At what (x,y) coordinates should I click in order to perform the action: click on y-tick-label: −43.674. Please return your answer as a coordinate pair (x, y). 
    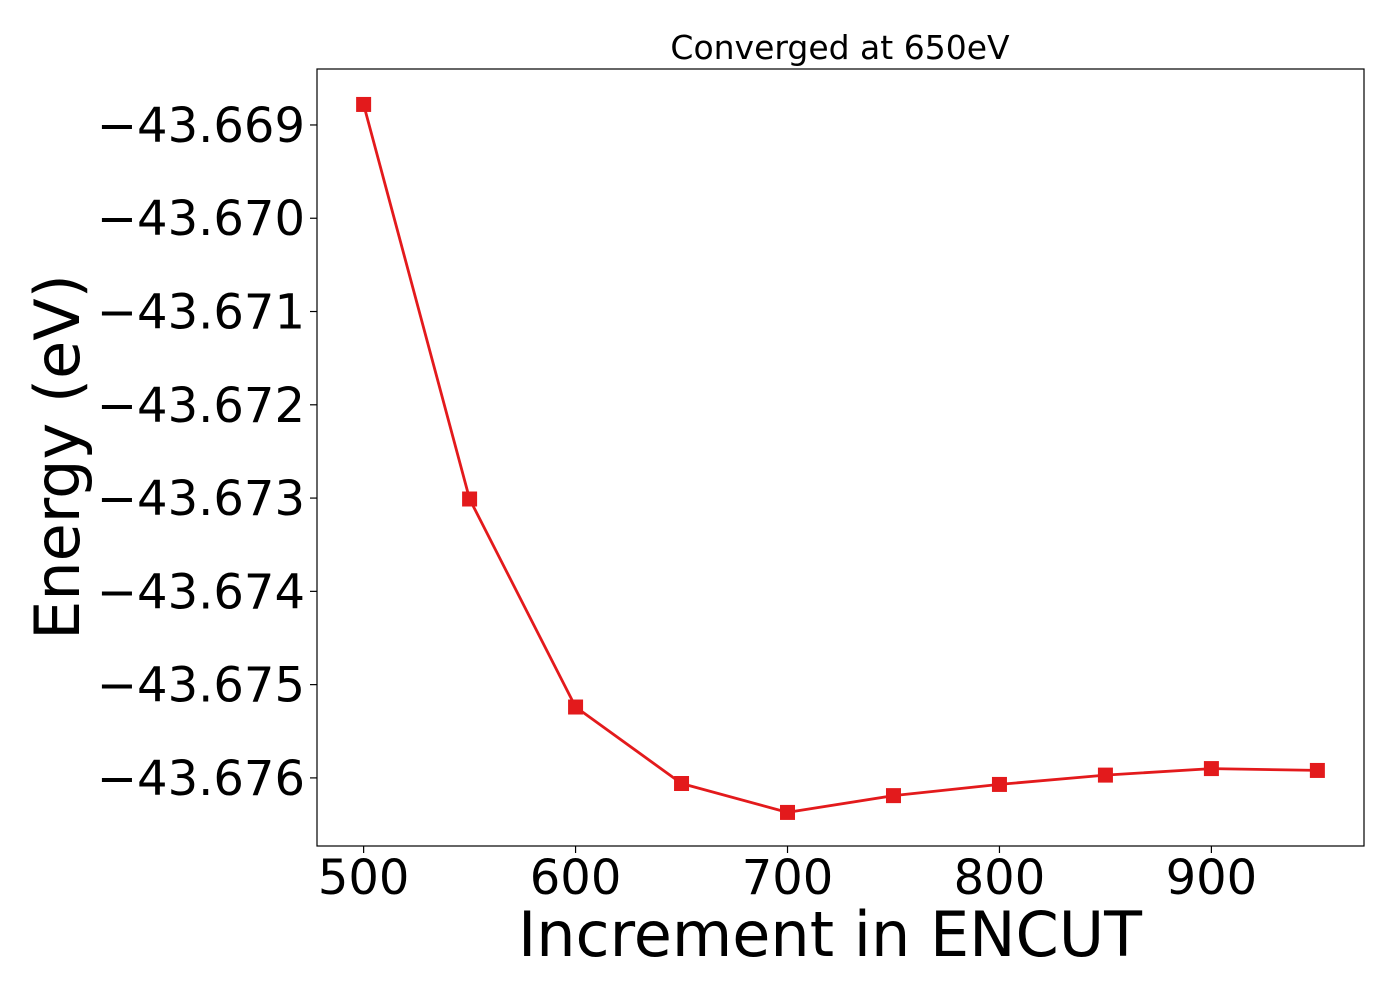
    Looking at the image, I should click on (201, 592).